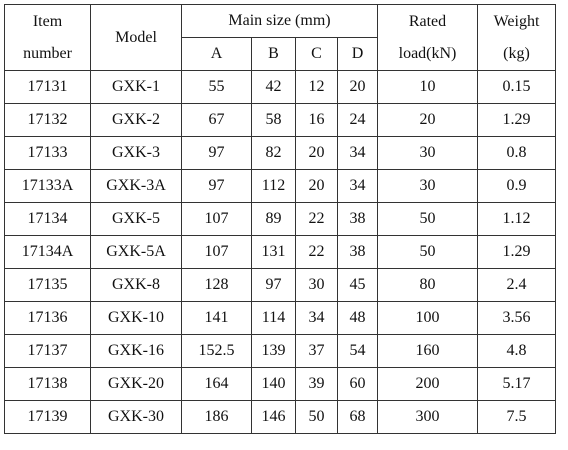 The image size is (568, 450). I want to click on table-cell: 17133, so click(47, 153).